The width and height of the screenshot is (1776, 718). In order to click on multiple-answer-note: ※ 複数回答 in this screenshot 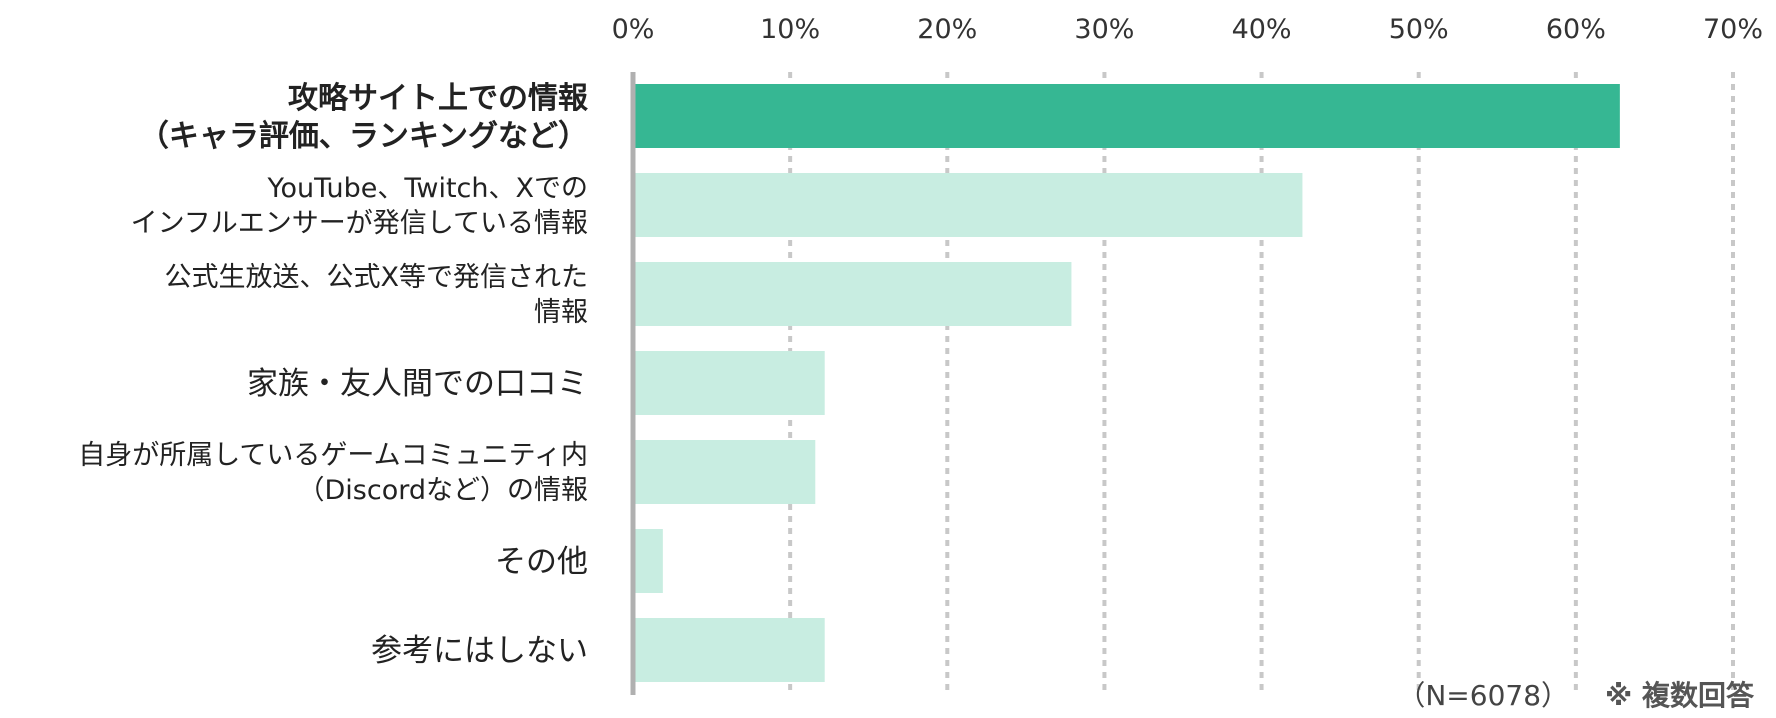, I will do `click(1679, 695)`.